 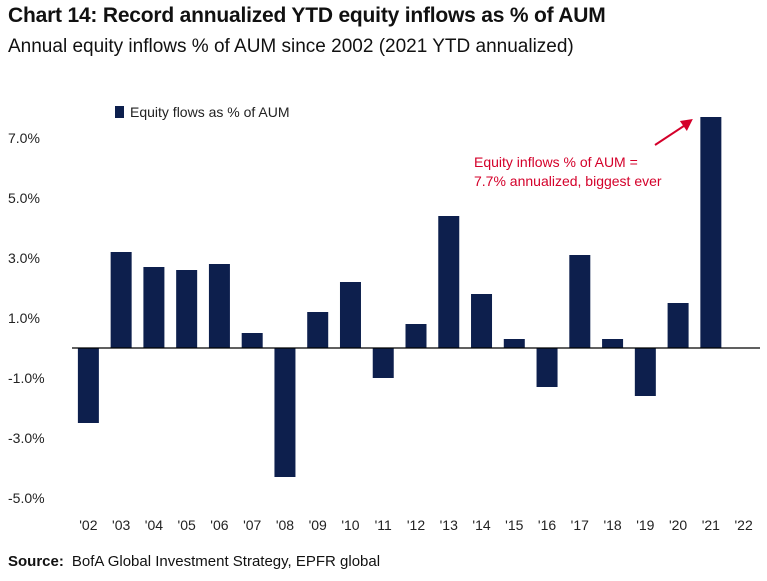 What do you see at coordinates (711, 525) in the screenshot?
I see `x-tick-label: '21` at bounding box center [711, 525].